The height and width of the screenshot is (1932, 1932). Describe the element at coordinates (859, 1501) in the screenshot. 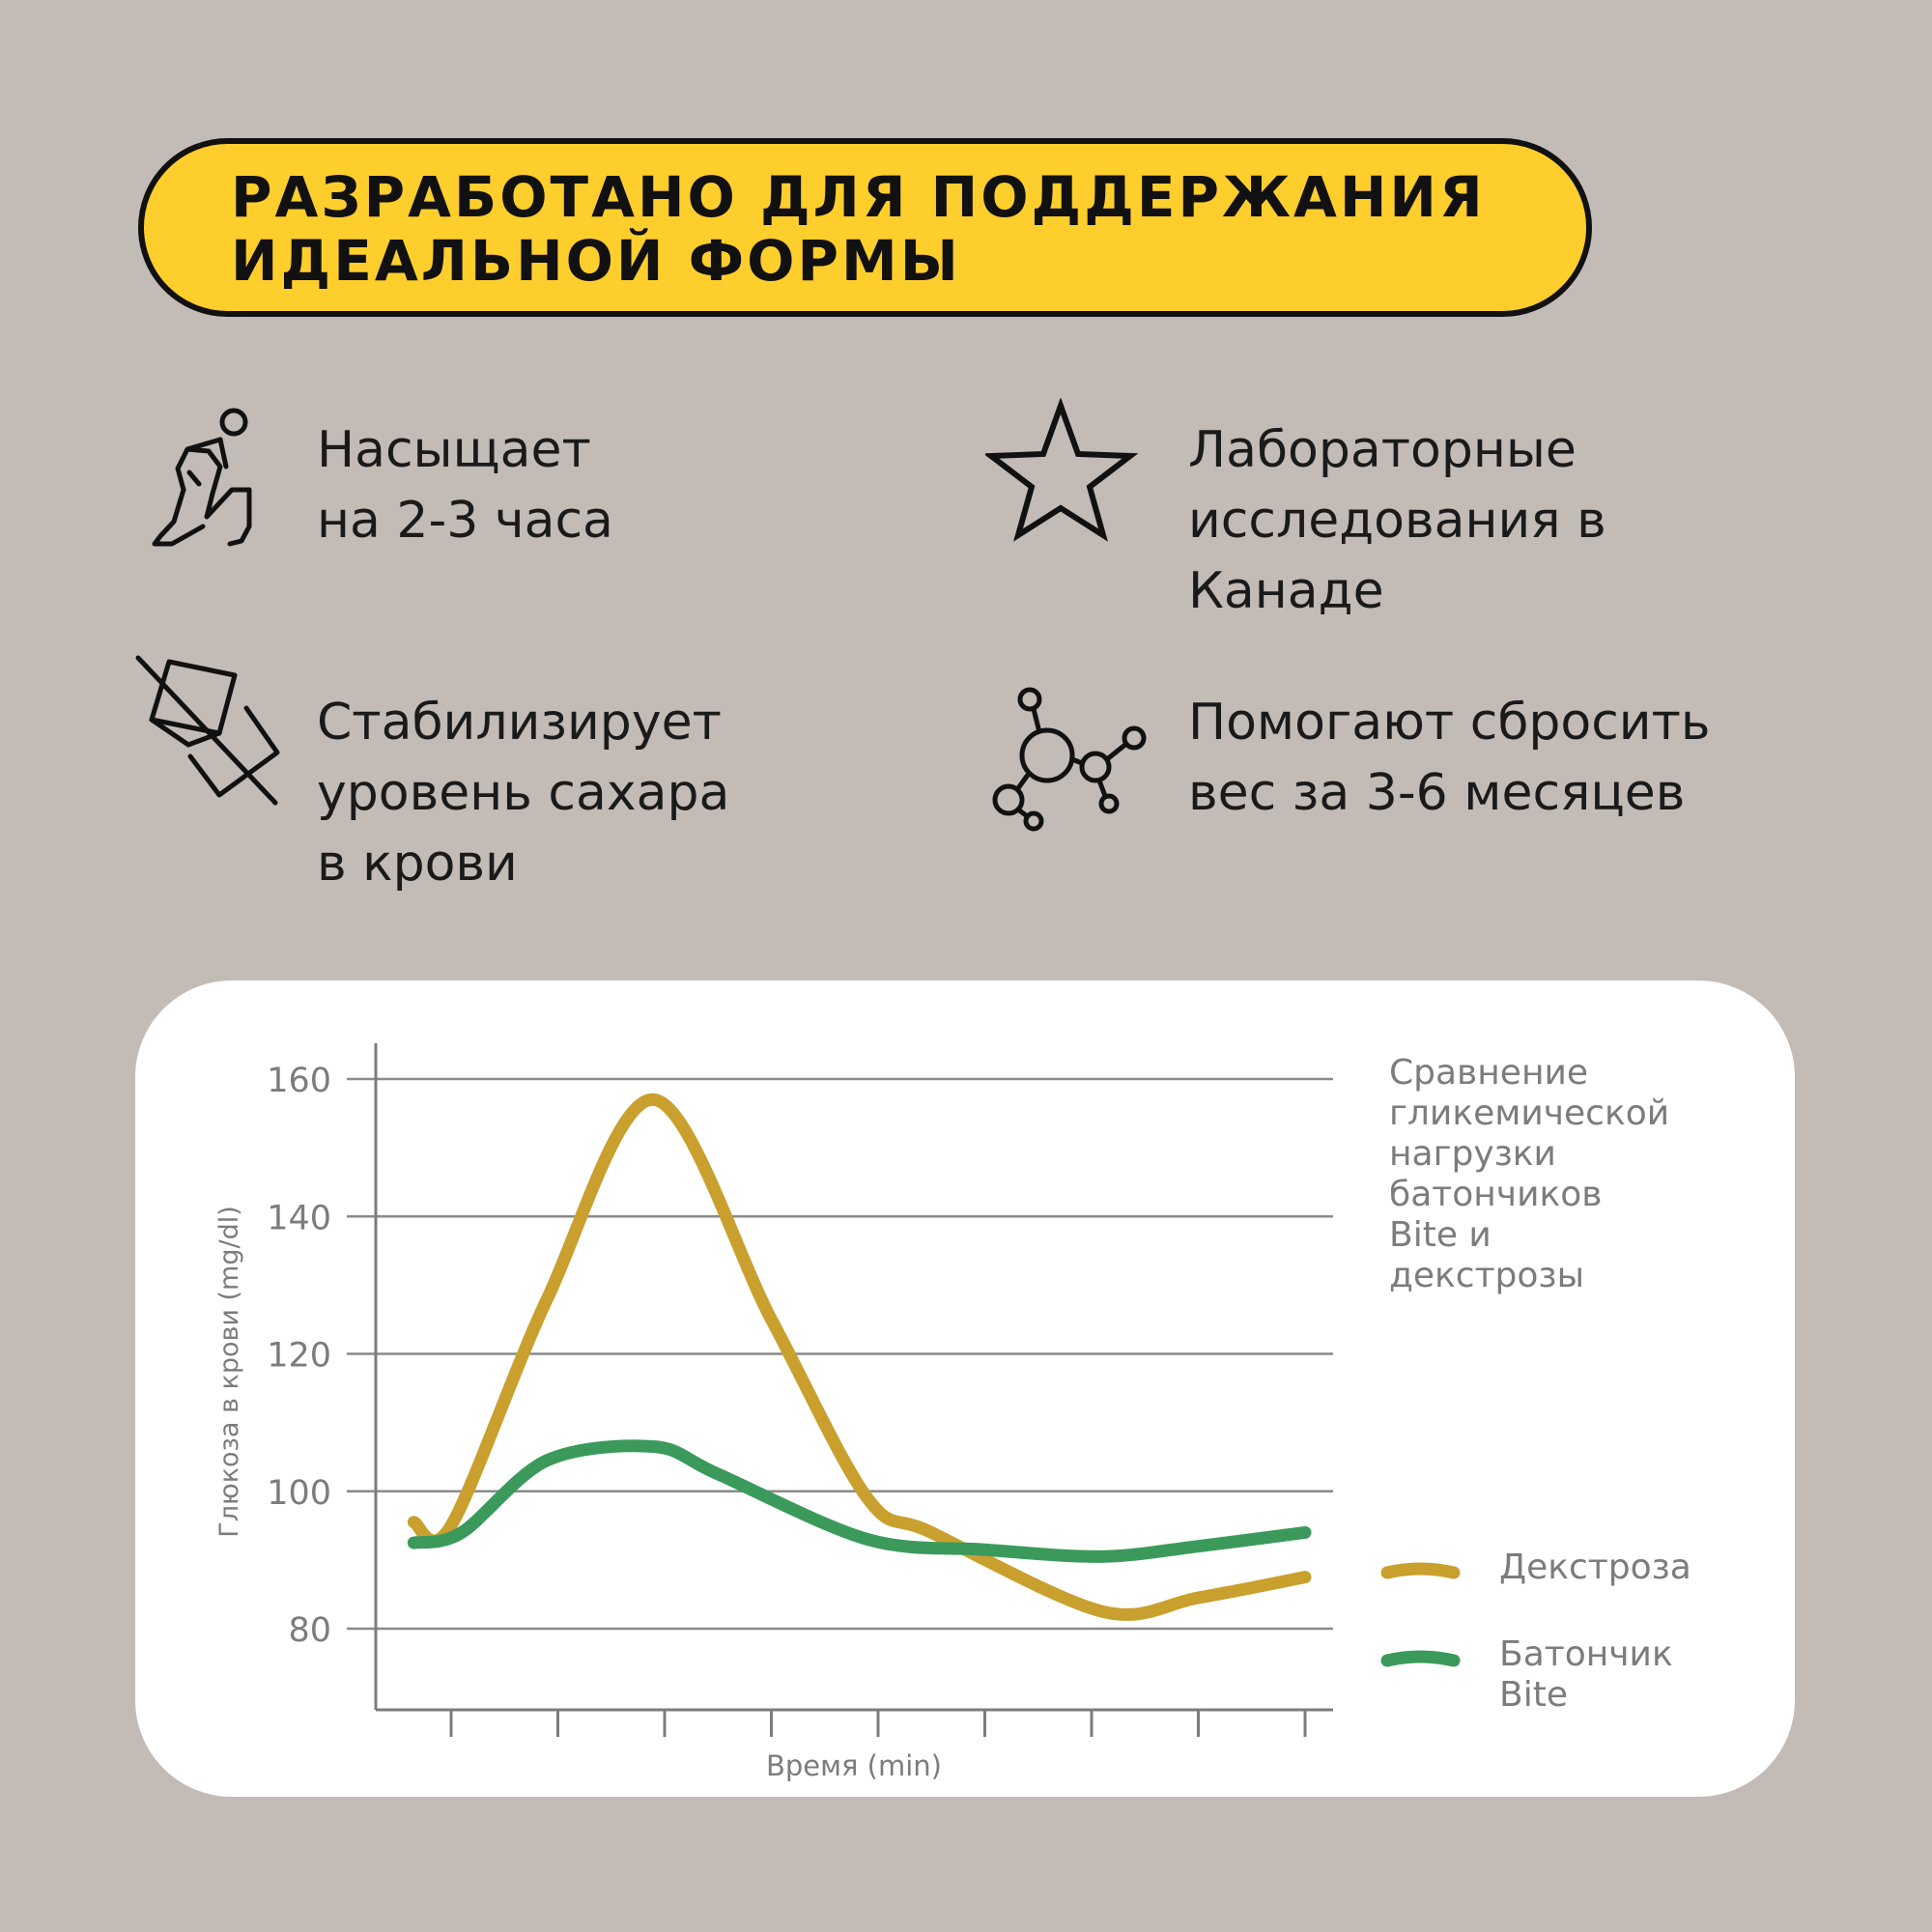

I see `series-line-bite` at that location.